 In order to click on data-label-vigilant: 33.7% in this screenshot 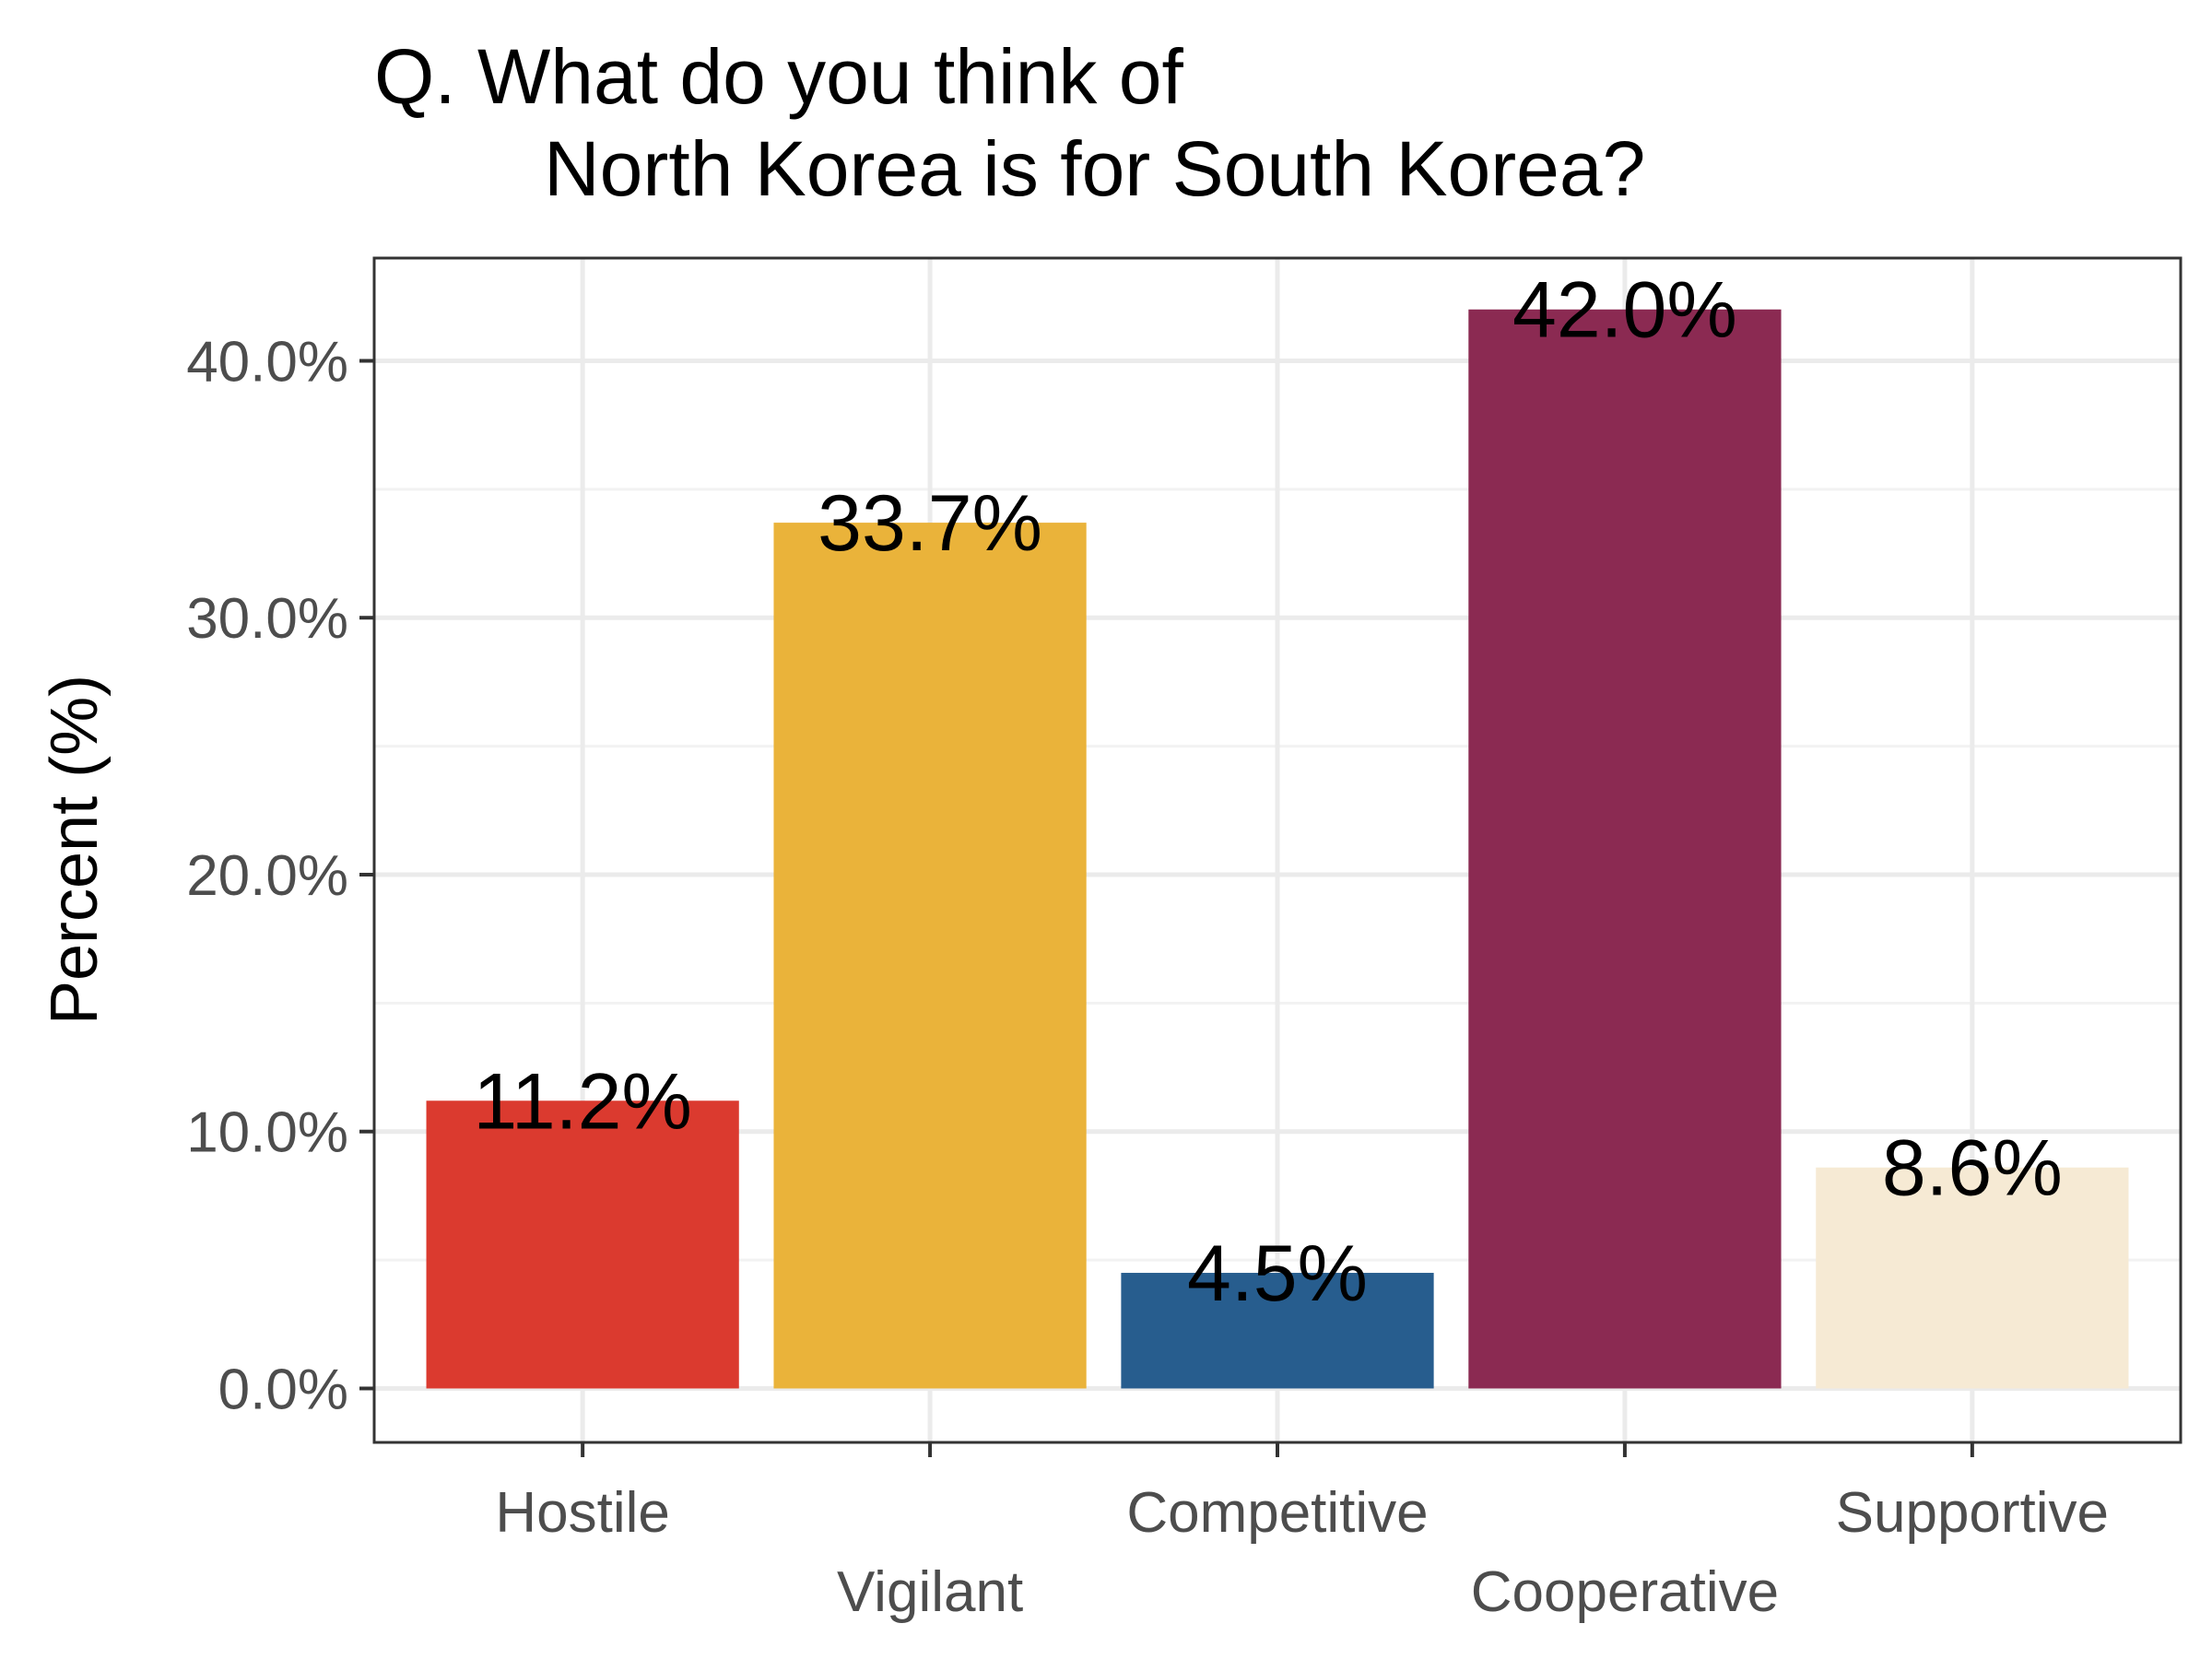, I will do `click(930, 523)`.